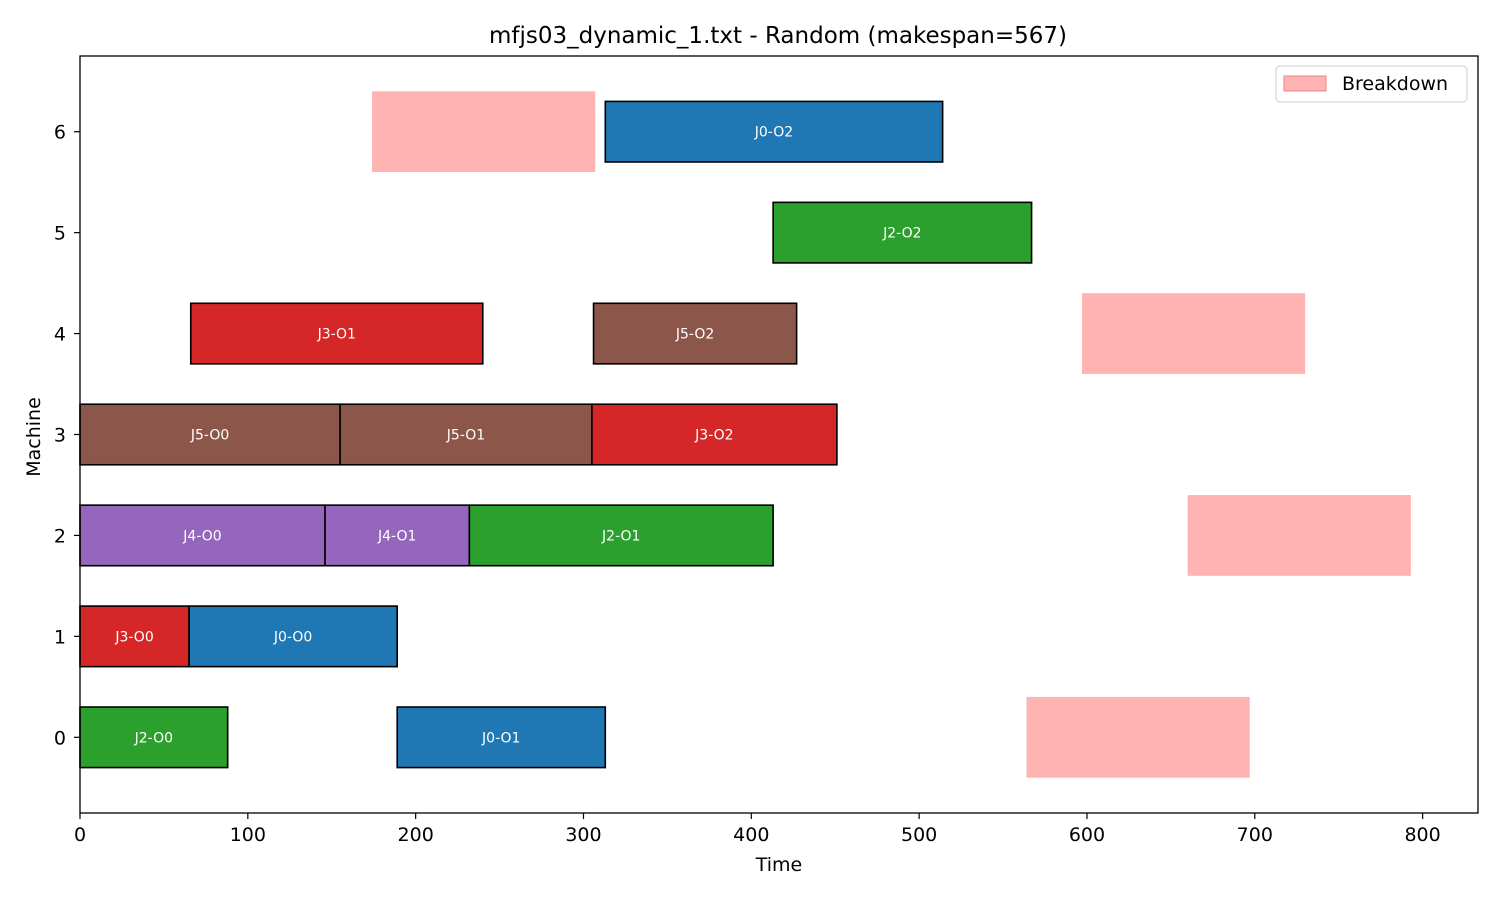 The width and height of the screenshot is (1500, 900). Describe the element at coordinates (209, 436) in the screenshot. I see `operation-label-j5-o0: J5-O0` at that location.